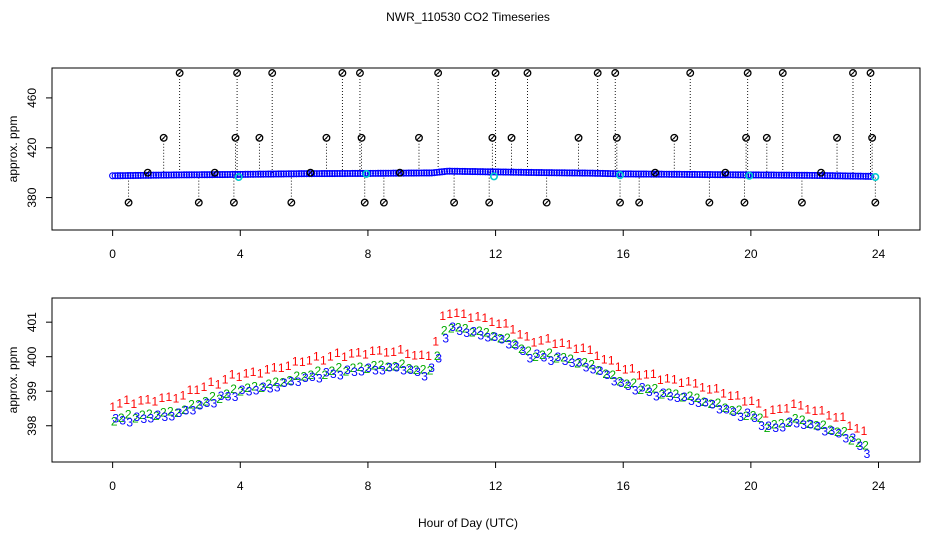 This screenshot has width=936, height=540. Describe the element at coordinates (240, 254) in the screenshot. I see `top-x-tick-label: 4` at that location.